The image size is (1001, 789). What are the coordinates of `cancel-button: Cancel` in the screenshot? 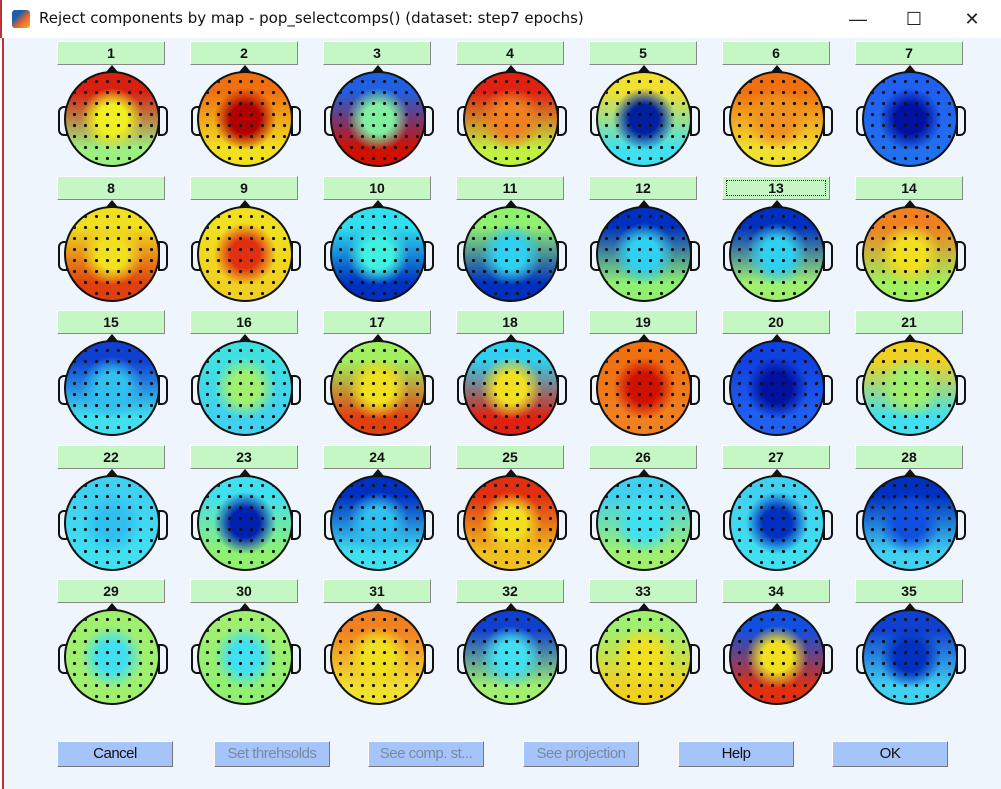 It's located at (115, 754).